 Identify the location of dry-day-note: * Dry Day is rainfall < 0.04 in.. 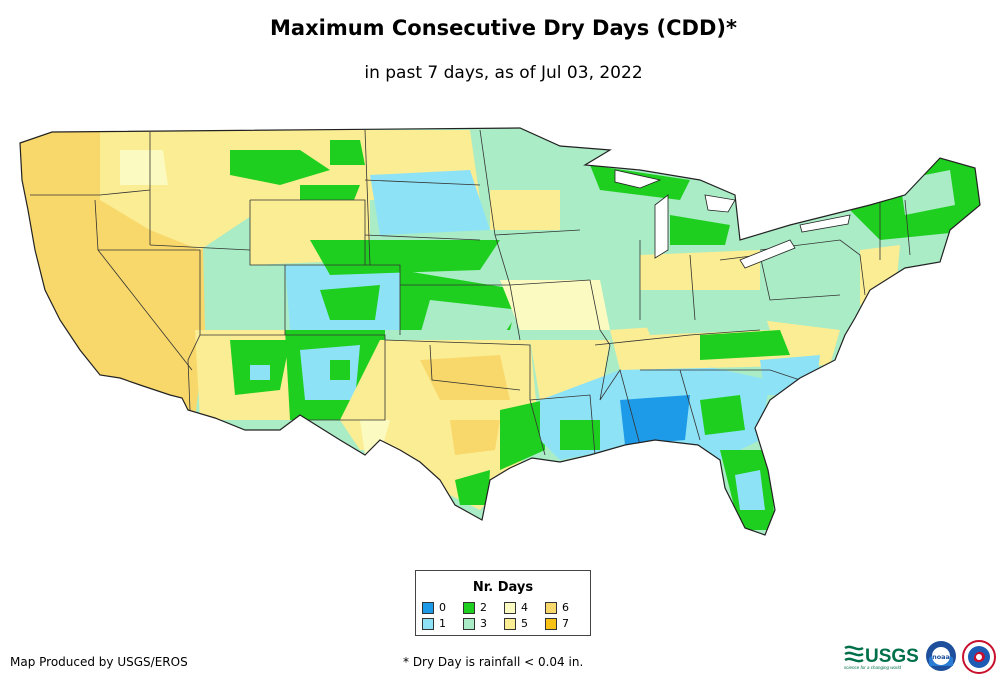
(493, 662).